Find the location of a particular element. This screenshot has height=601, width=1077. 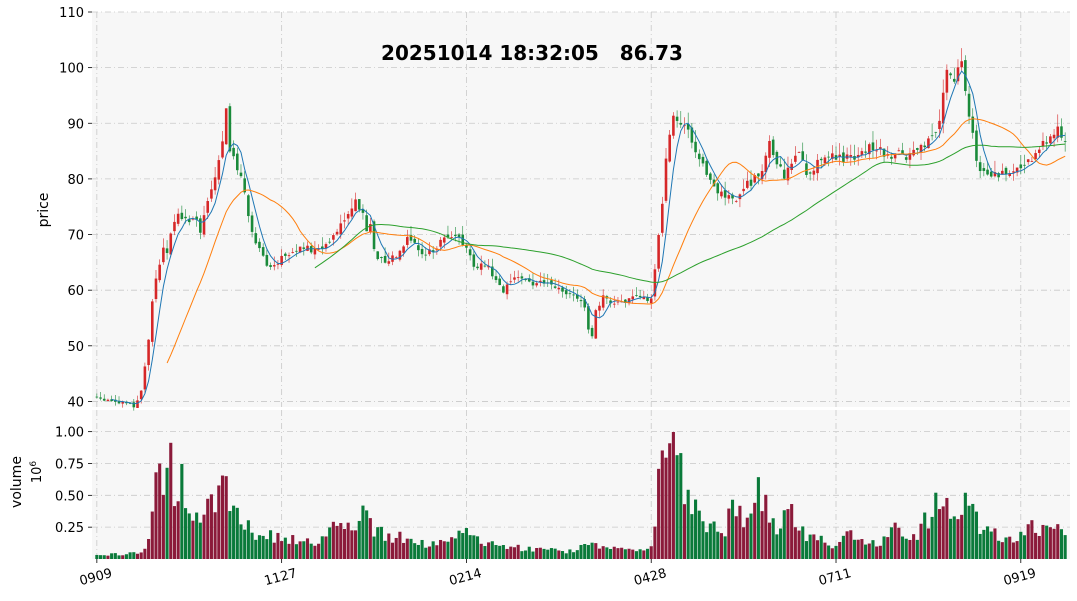

price-tick-label: 90 is located at coordinates (75, 124).